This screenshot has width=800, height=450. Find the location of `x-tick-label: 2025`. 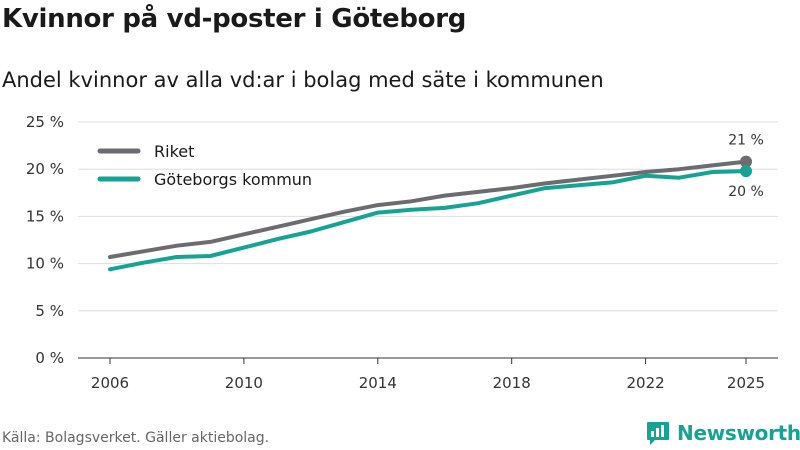

x-tick-label: 2025 is located at coordinates (746, 383).